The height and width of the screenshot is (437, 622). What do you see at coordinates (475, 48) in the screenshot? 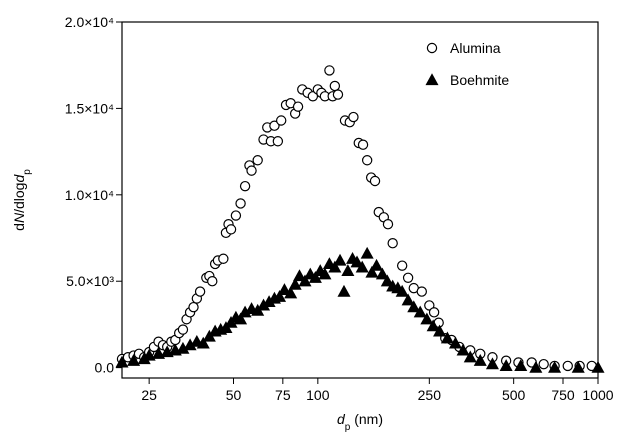
I see `legend-label: Alumina` at bounding box center [475, 48].